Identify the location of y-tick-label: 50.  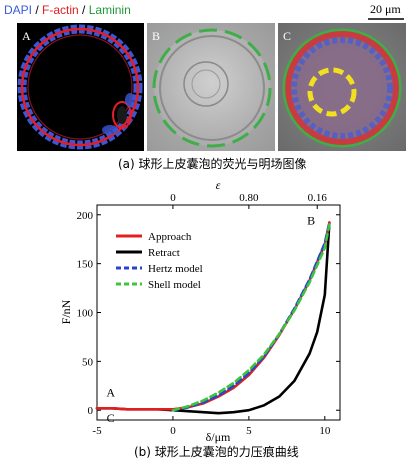
(88, 362).